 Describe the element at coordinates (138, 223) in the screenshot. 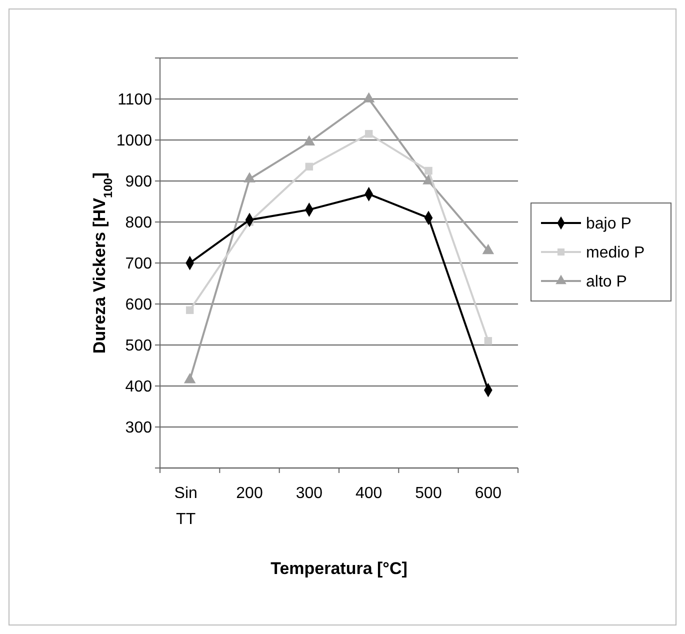

I see `y-tick-label: 800` at that location.